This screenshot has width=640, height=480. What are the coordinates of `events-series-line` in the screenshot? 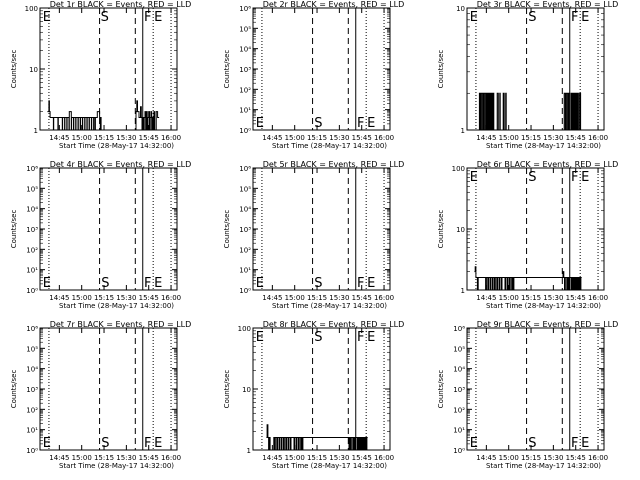 It's located at (528, 278).